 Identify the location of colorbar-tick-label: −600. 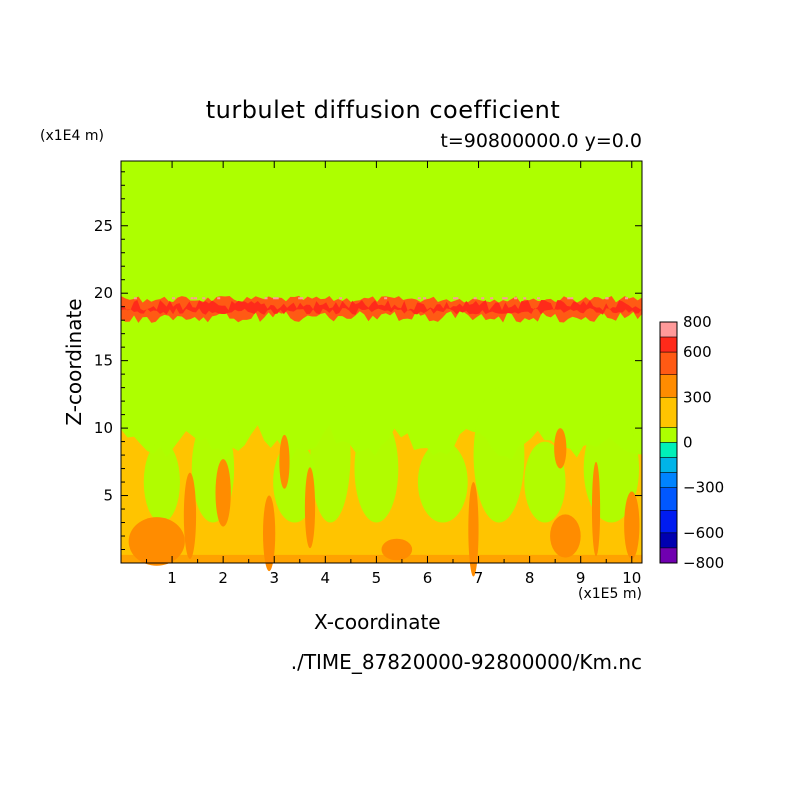
(703, 533).